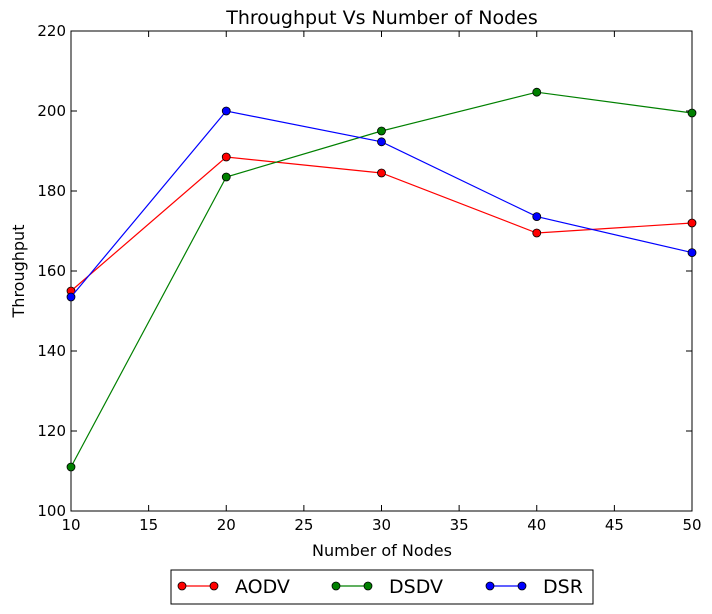 The height and width of the screenshot is (614, 712). What do you see at coordinates (382, 587) in the screenshot?
I see `legend: AODV DSDV DSR` at bounding box center [382, 587].